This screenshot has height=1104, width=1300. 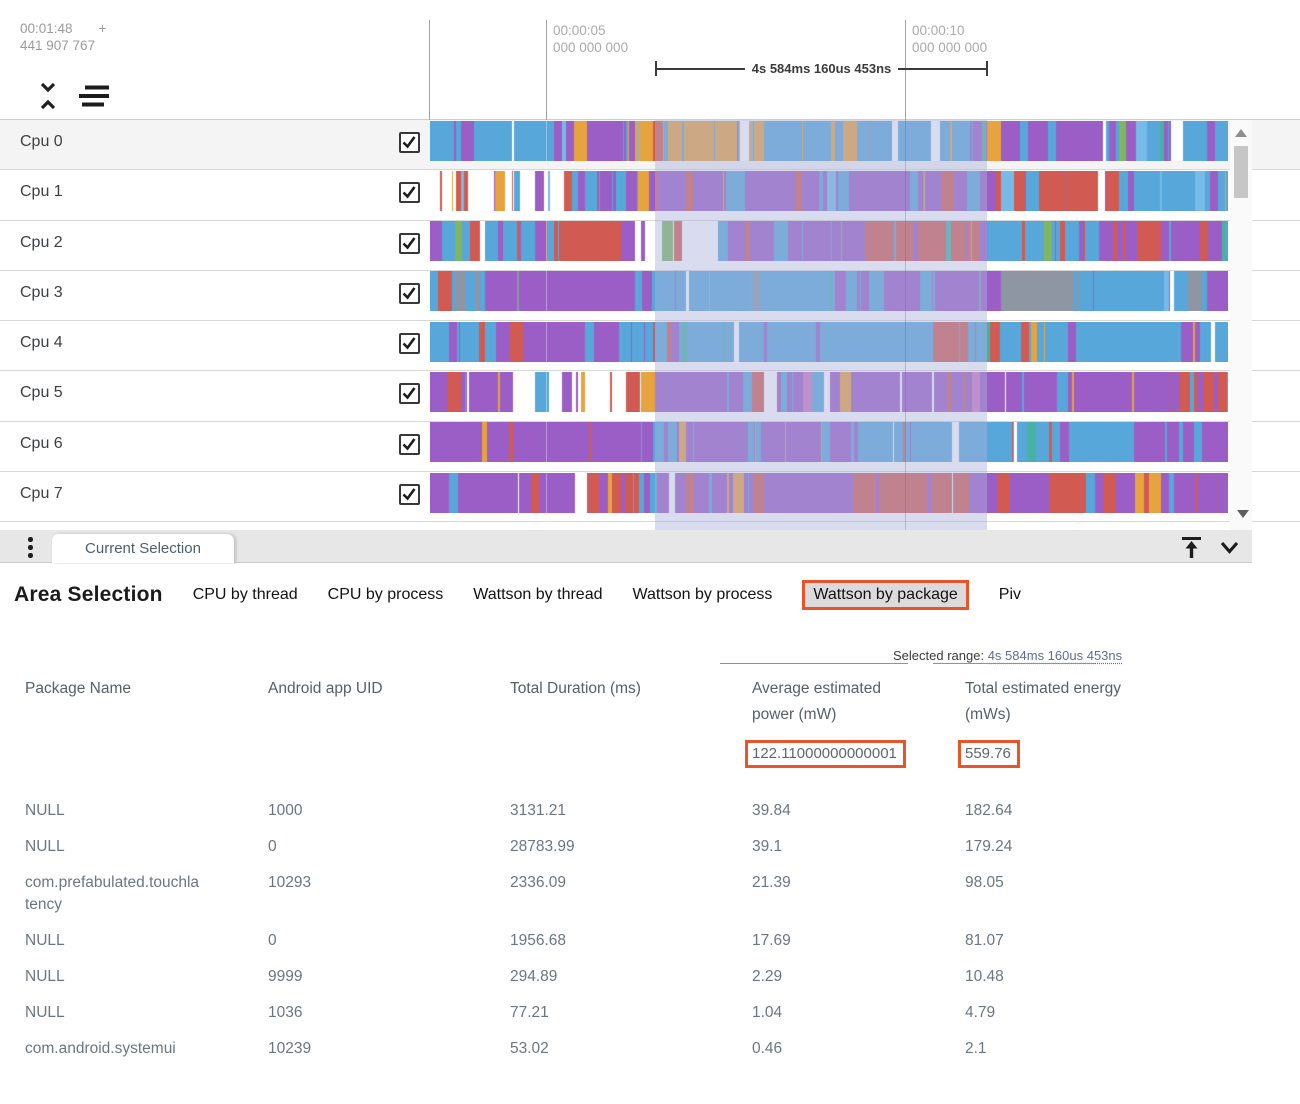 I want to click on panel-title: Area Selection, so click(x=88, y=594).